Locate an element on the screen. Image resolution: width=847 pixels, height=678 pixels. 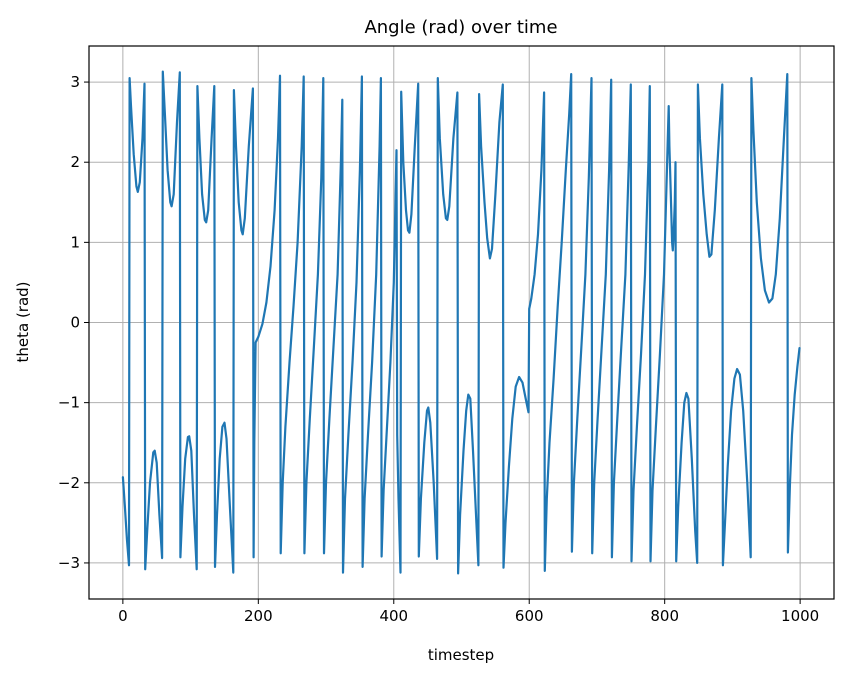
y-tick-label: 3 is located at coordinates (75, 82).